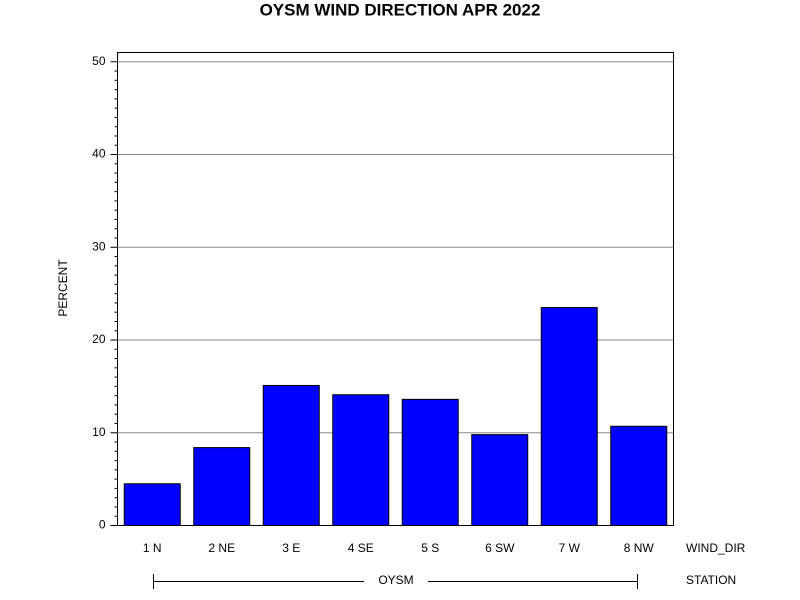 Image resolution: width=800 pixels, height=600 pixels. What do you see at coordinates (99, 246) in the screenshot?
I see `y-tick-label: 30` at bounding box center [99, 246].